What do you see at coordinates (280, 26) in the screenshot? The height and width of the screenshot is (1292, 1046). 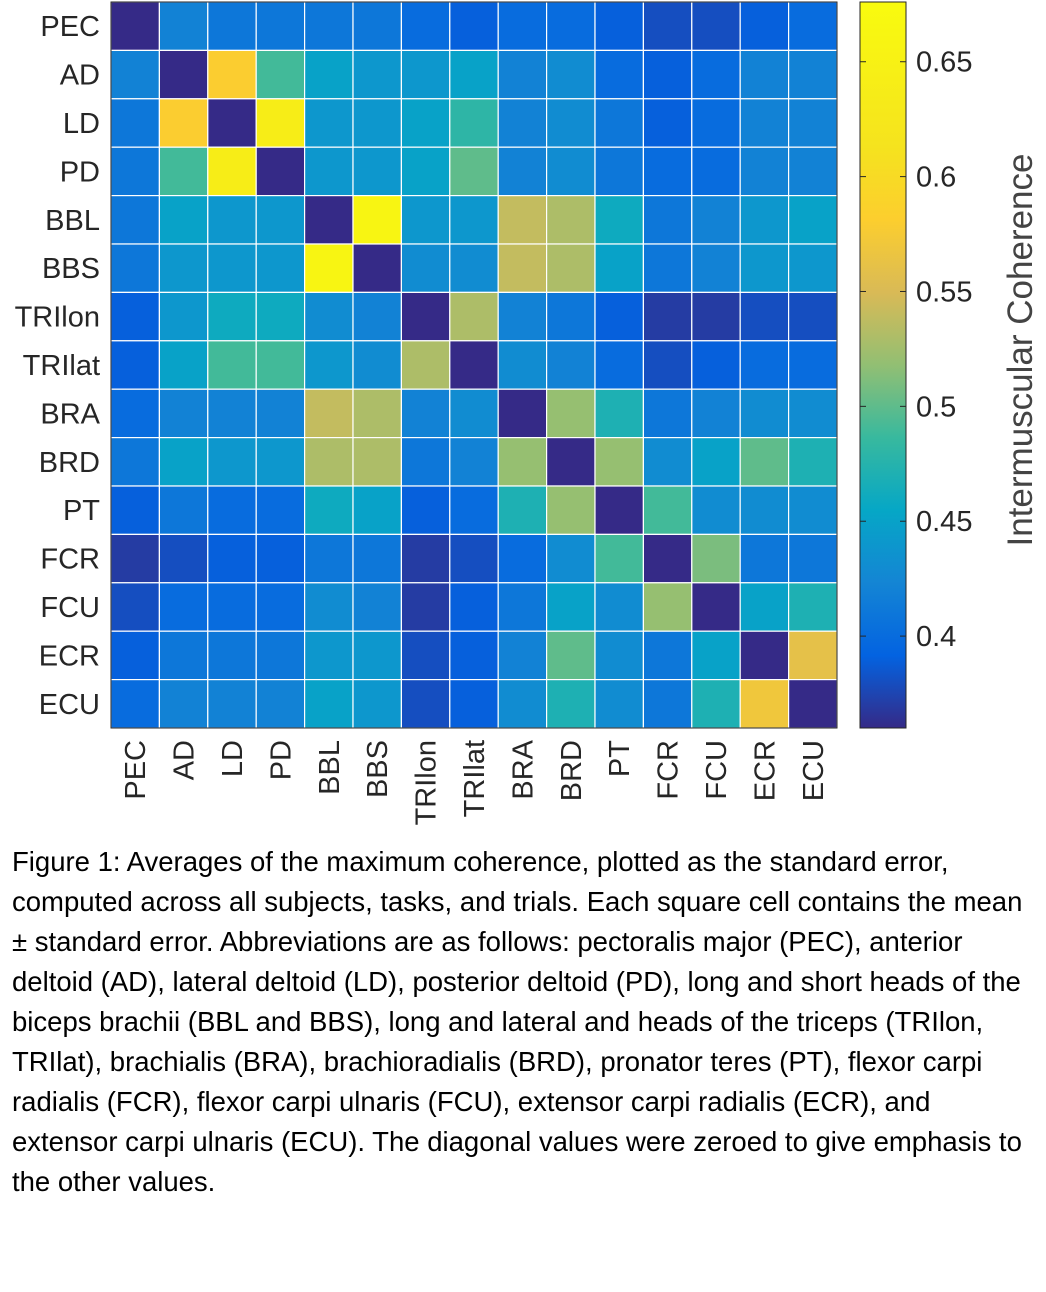 I see `heatmap-cell-pec-pd` at bounding box center [280, 26].